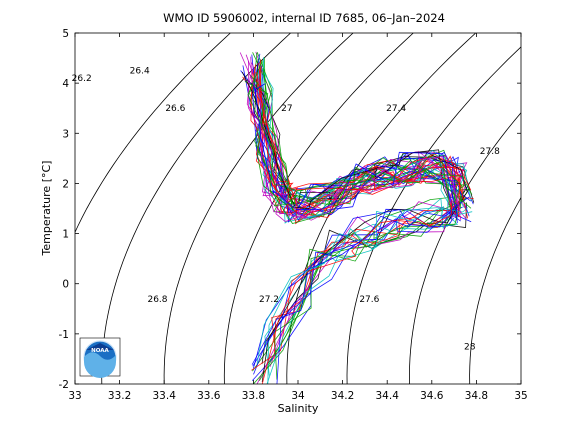 The image size is (576, 437). Describe the element at coordinates (65, 34) in the screenshot. I see `y-tick-label: 5` at that location.